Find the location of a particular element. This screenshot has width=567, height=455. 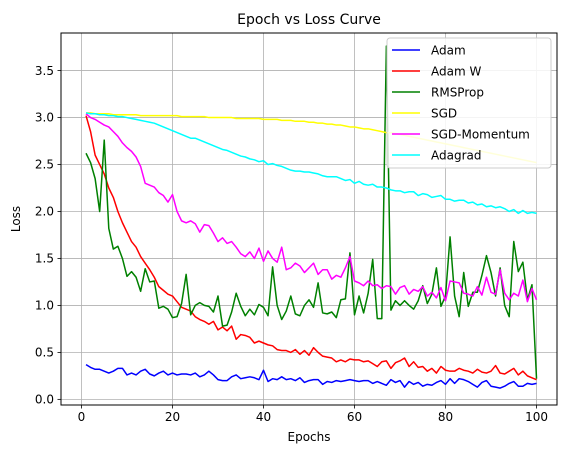

x-tick-label: 0 is located at coordinates (82, 417).